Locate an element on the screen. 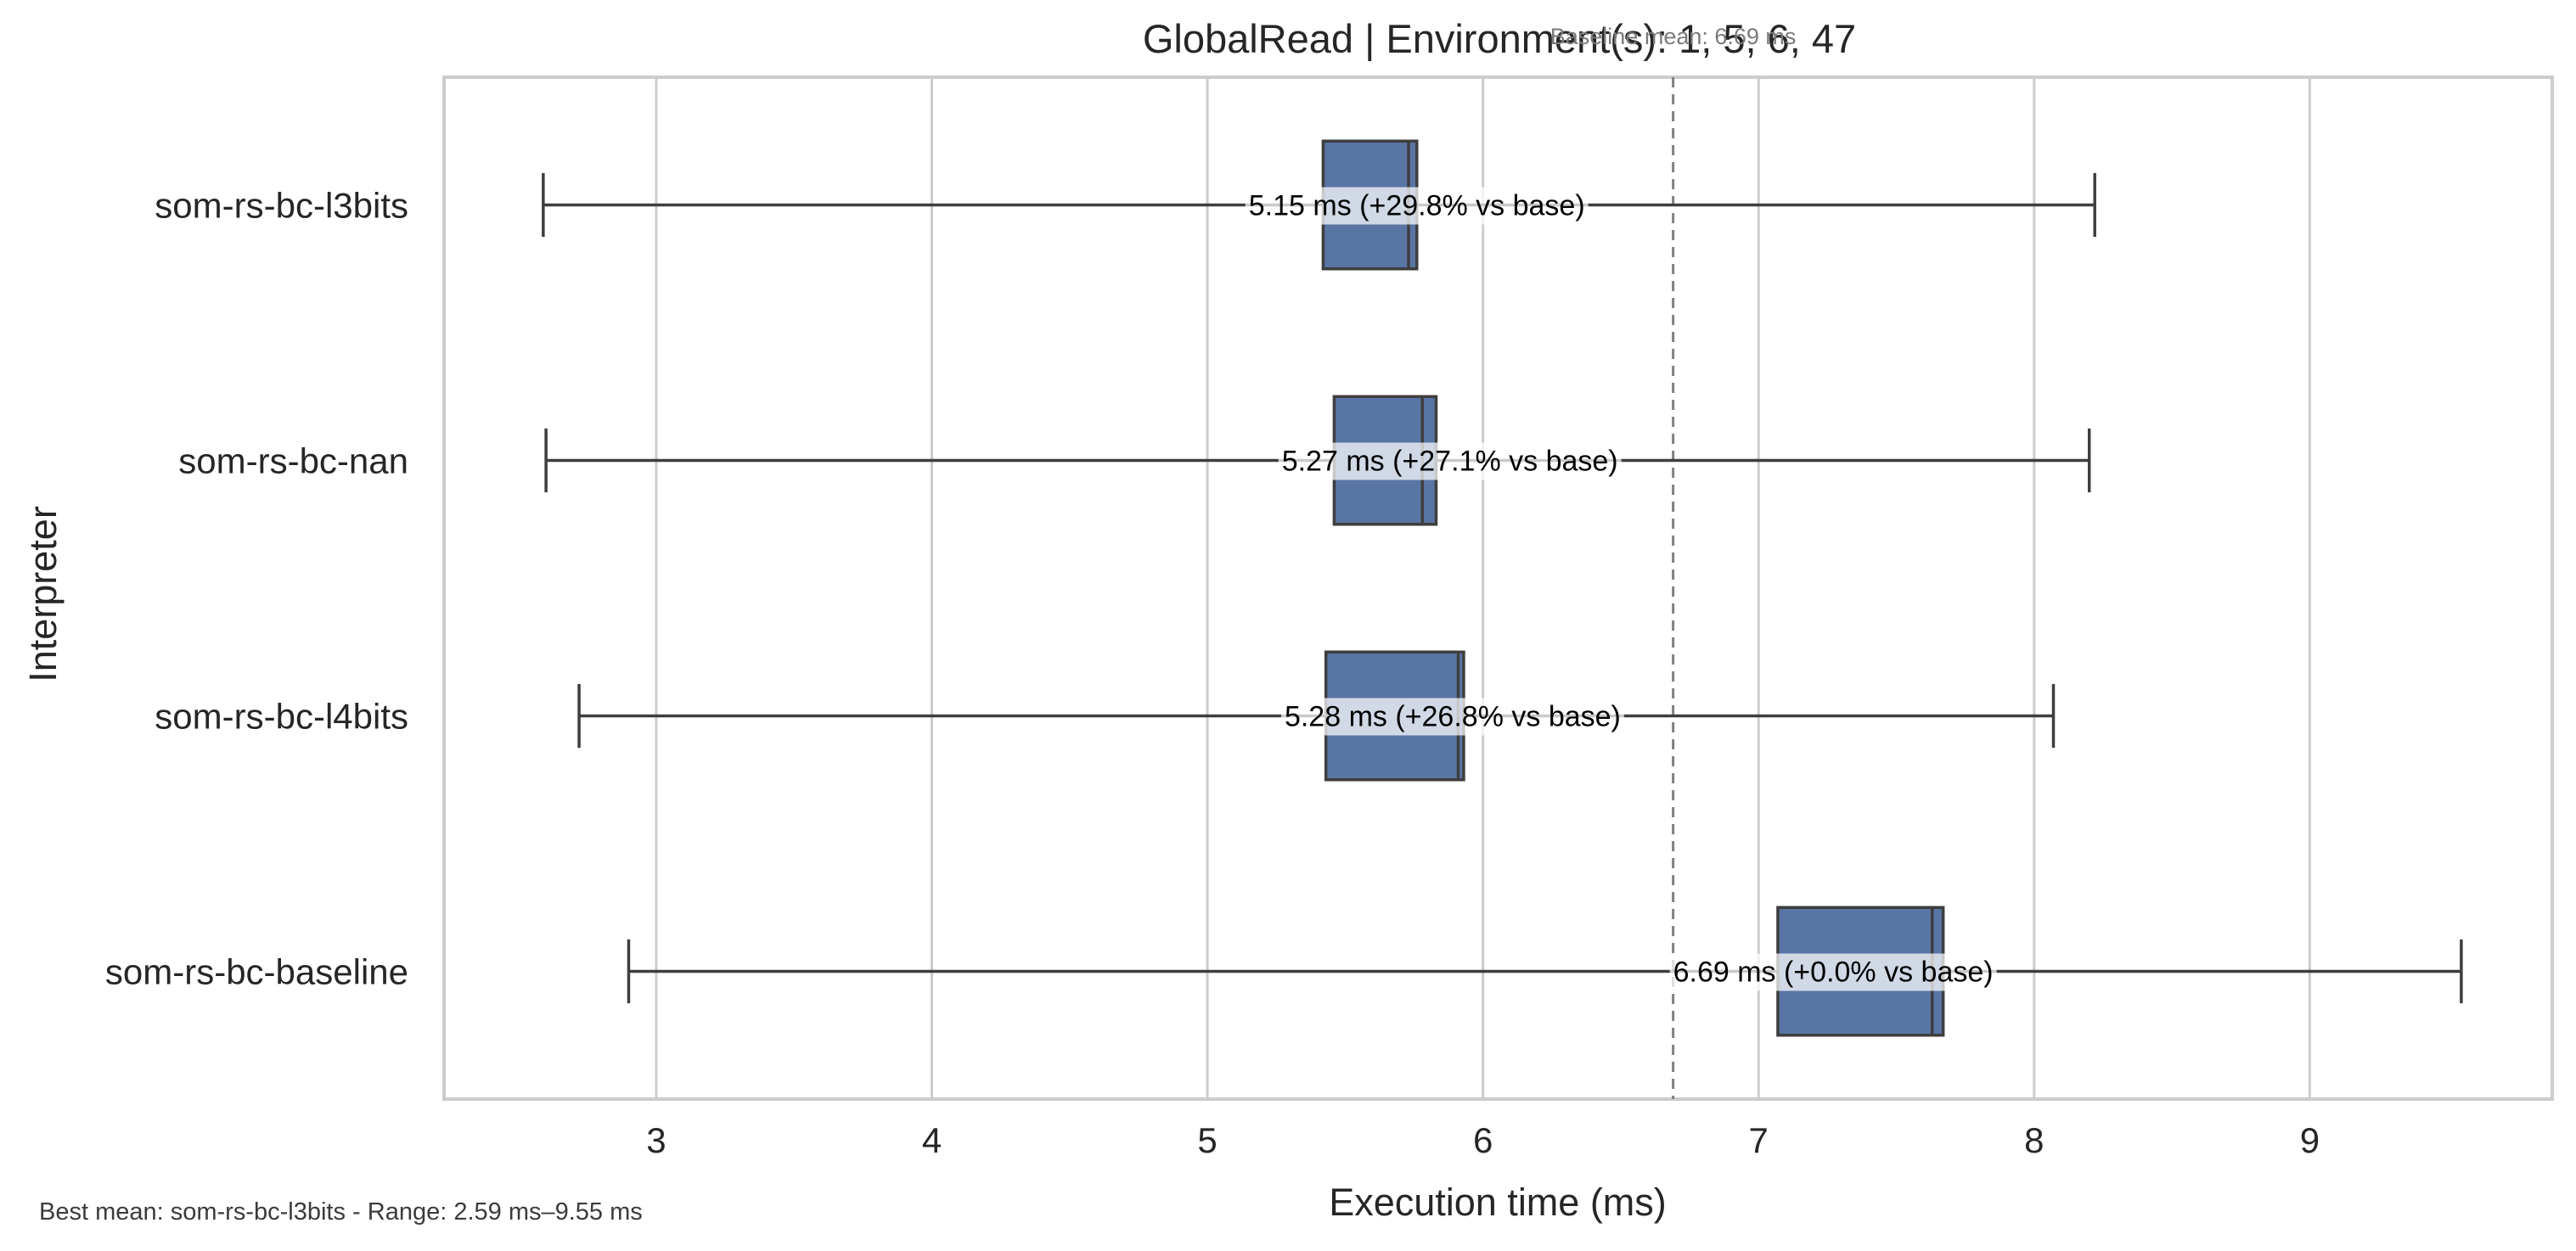  box-som-rs-bc-l4bits: 5.28 ms (+26.8% vs base) is located at coordinates (1316, 716).